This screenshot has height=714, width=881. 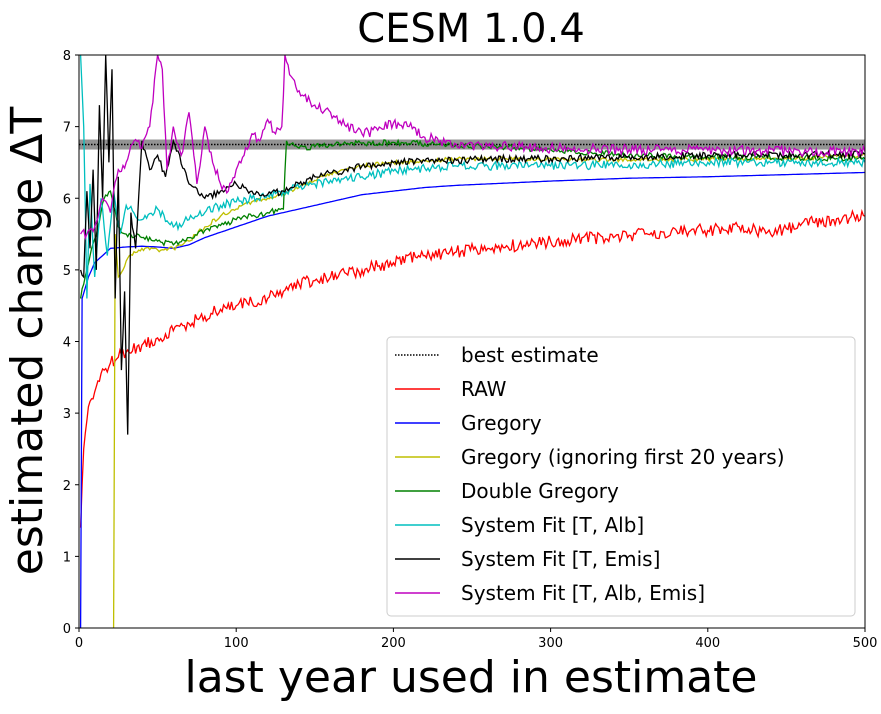 I want to click on y-tick-label: 5, so click(x=67, y=271).